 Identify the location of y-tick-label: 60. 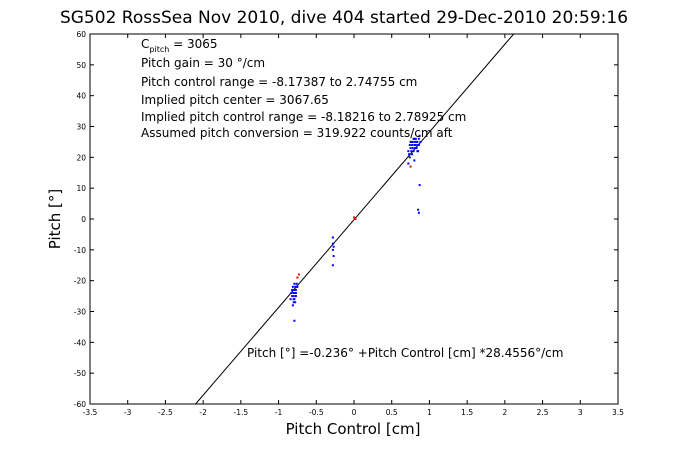
(81, 34).